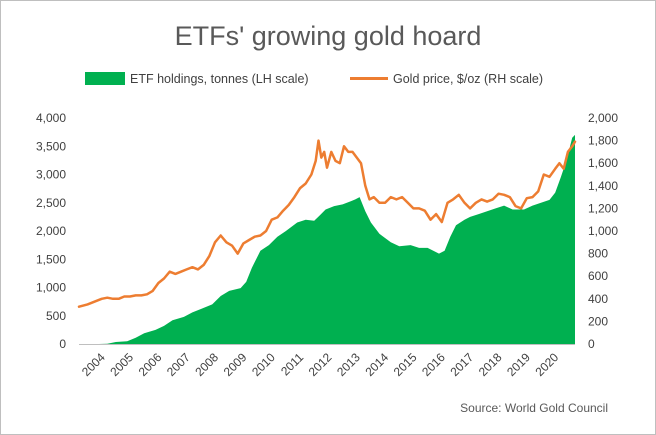 The width and height of the screenshot is (656, 435). I want to click on x-tick-label: 2007, so click(178, 364).